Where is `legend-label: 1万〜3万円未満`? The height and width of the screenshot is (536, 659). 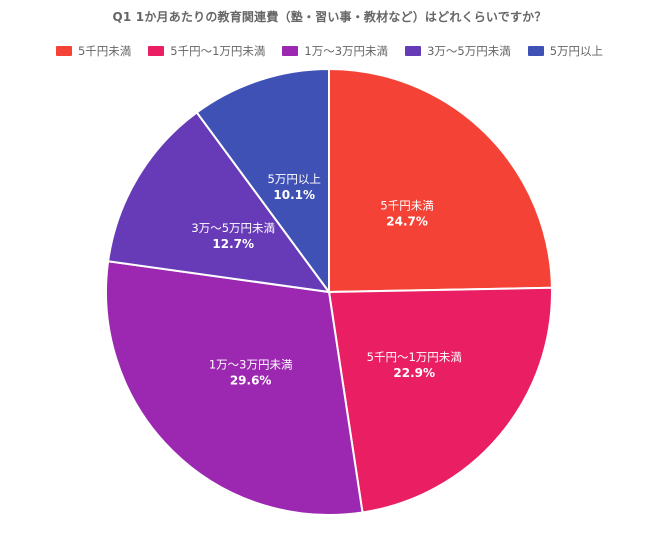 legend-label: 1万〜3万円未満 is located at coordinates (346, 51).